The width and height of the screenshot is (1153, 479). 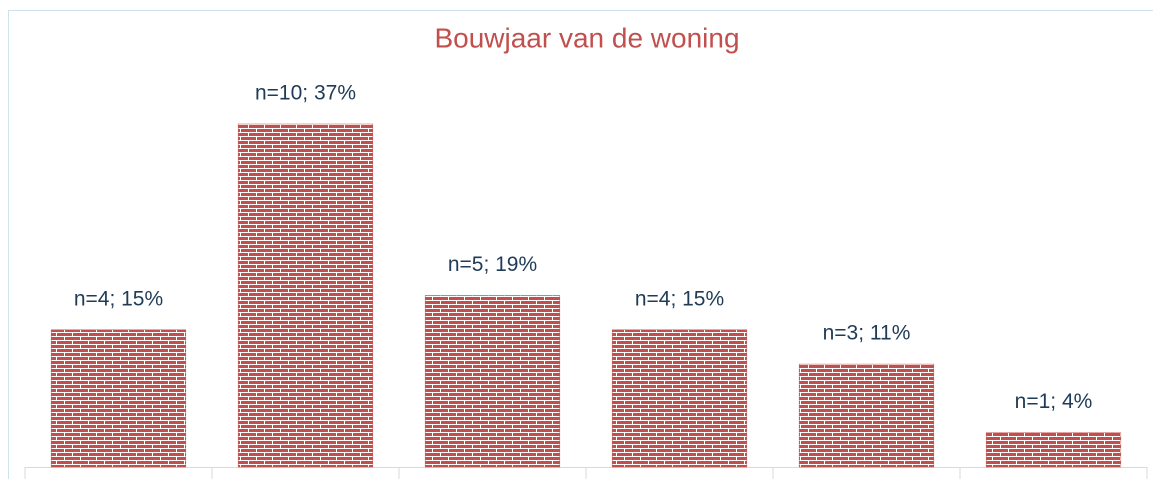 I want to click on chart-title: Bouwjaar van de woning, so click(x=586, y=37).